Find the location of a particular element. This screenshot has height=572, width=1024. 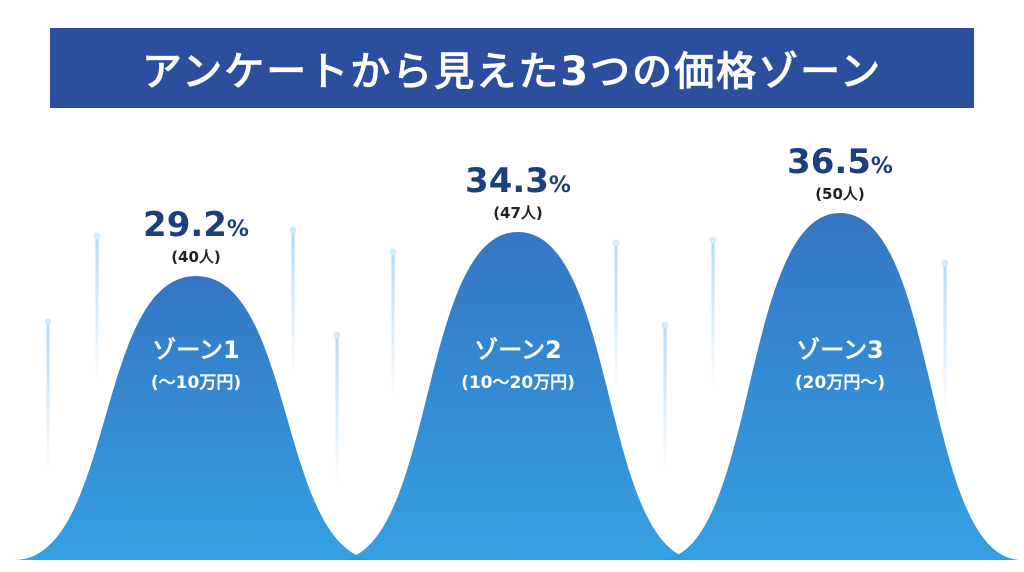

count-label-3: (50人) is located at coordinates (840, 194).